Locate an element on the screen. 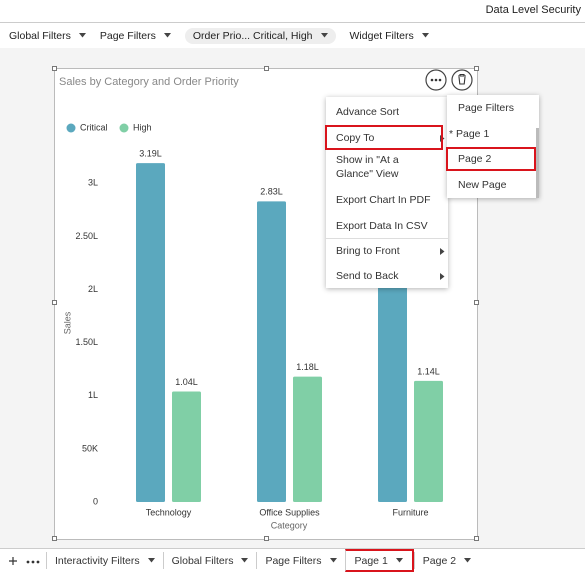  legend-label: High is located at coordinates (142, 127).